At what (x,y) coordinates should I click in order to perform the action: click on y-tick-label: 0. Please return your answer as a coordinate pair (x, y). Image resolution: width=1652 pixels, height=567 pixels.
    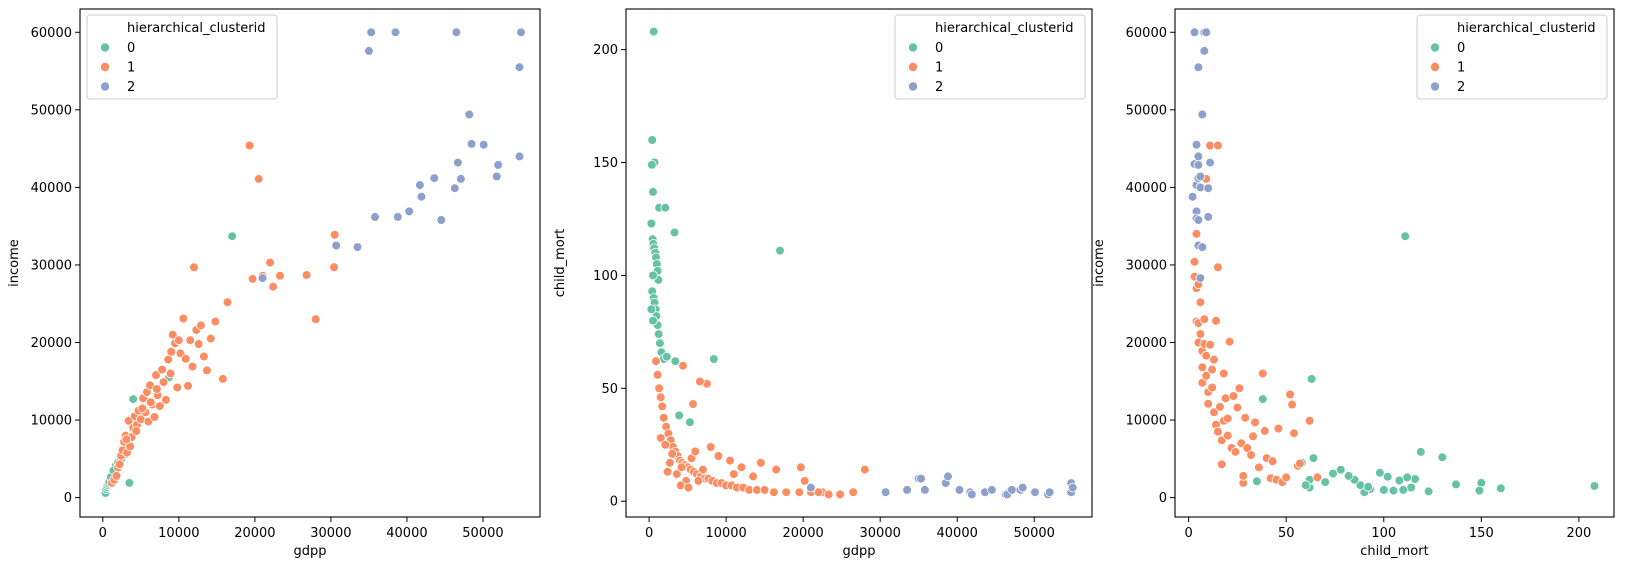
    Looking at the image, I should click on (1163, 498).